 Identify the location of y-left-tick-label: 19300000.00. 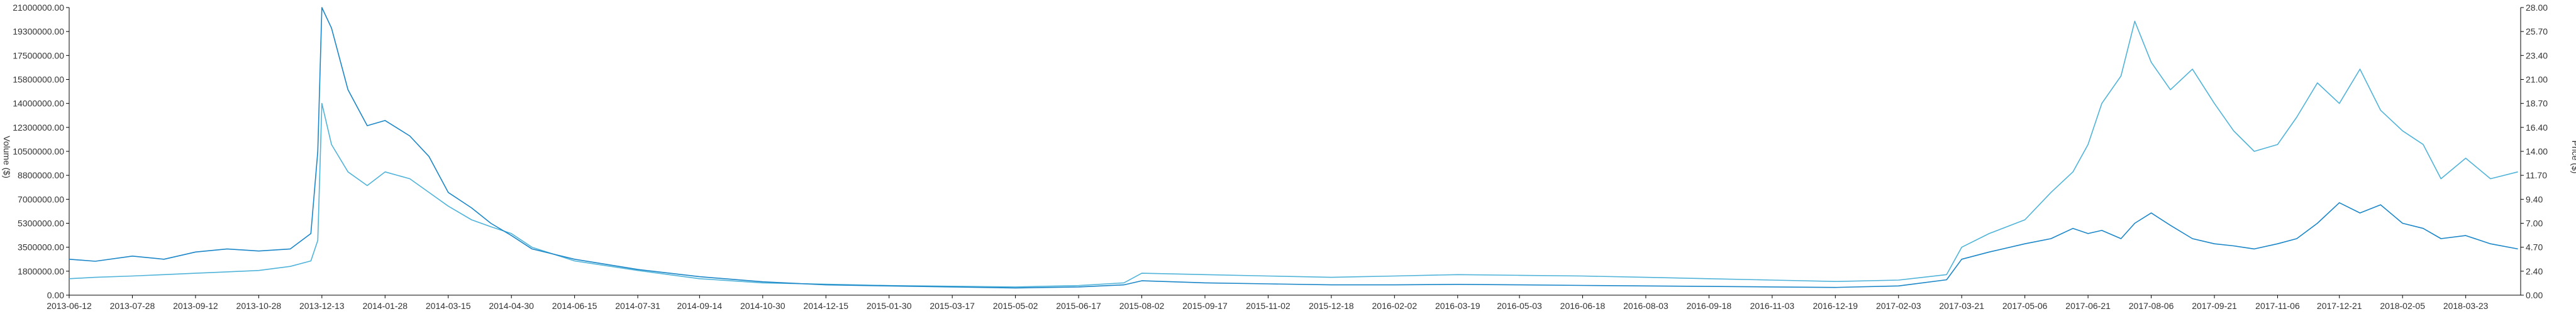
(38, 31).